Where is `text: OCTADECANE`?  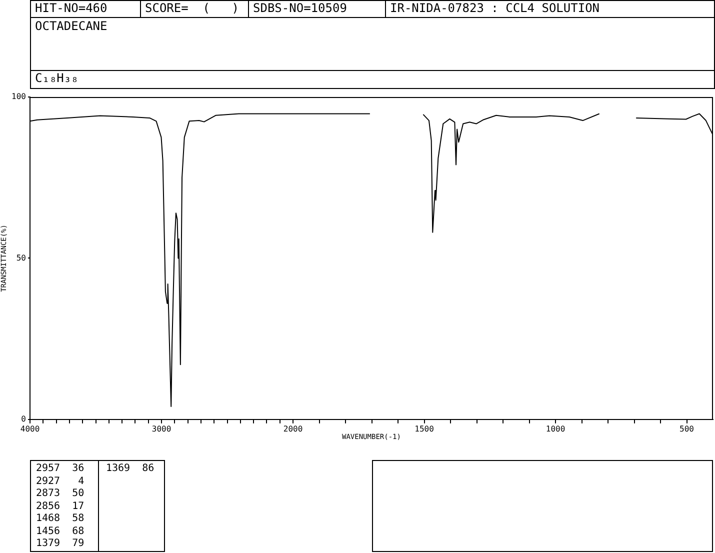
text: OCTADECANE is located at coordinates (71, 26).